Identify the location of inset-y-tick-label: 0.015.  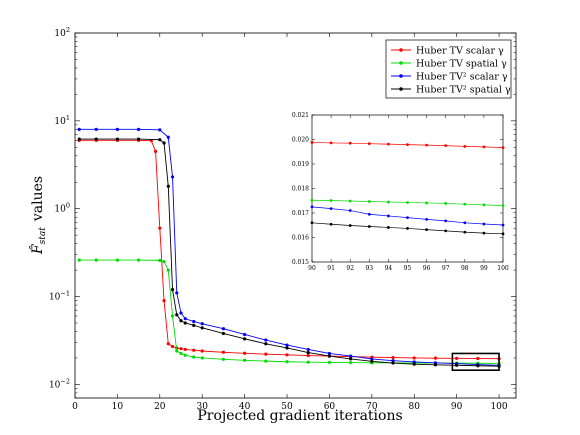
(300, 262).